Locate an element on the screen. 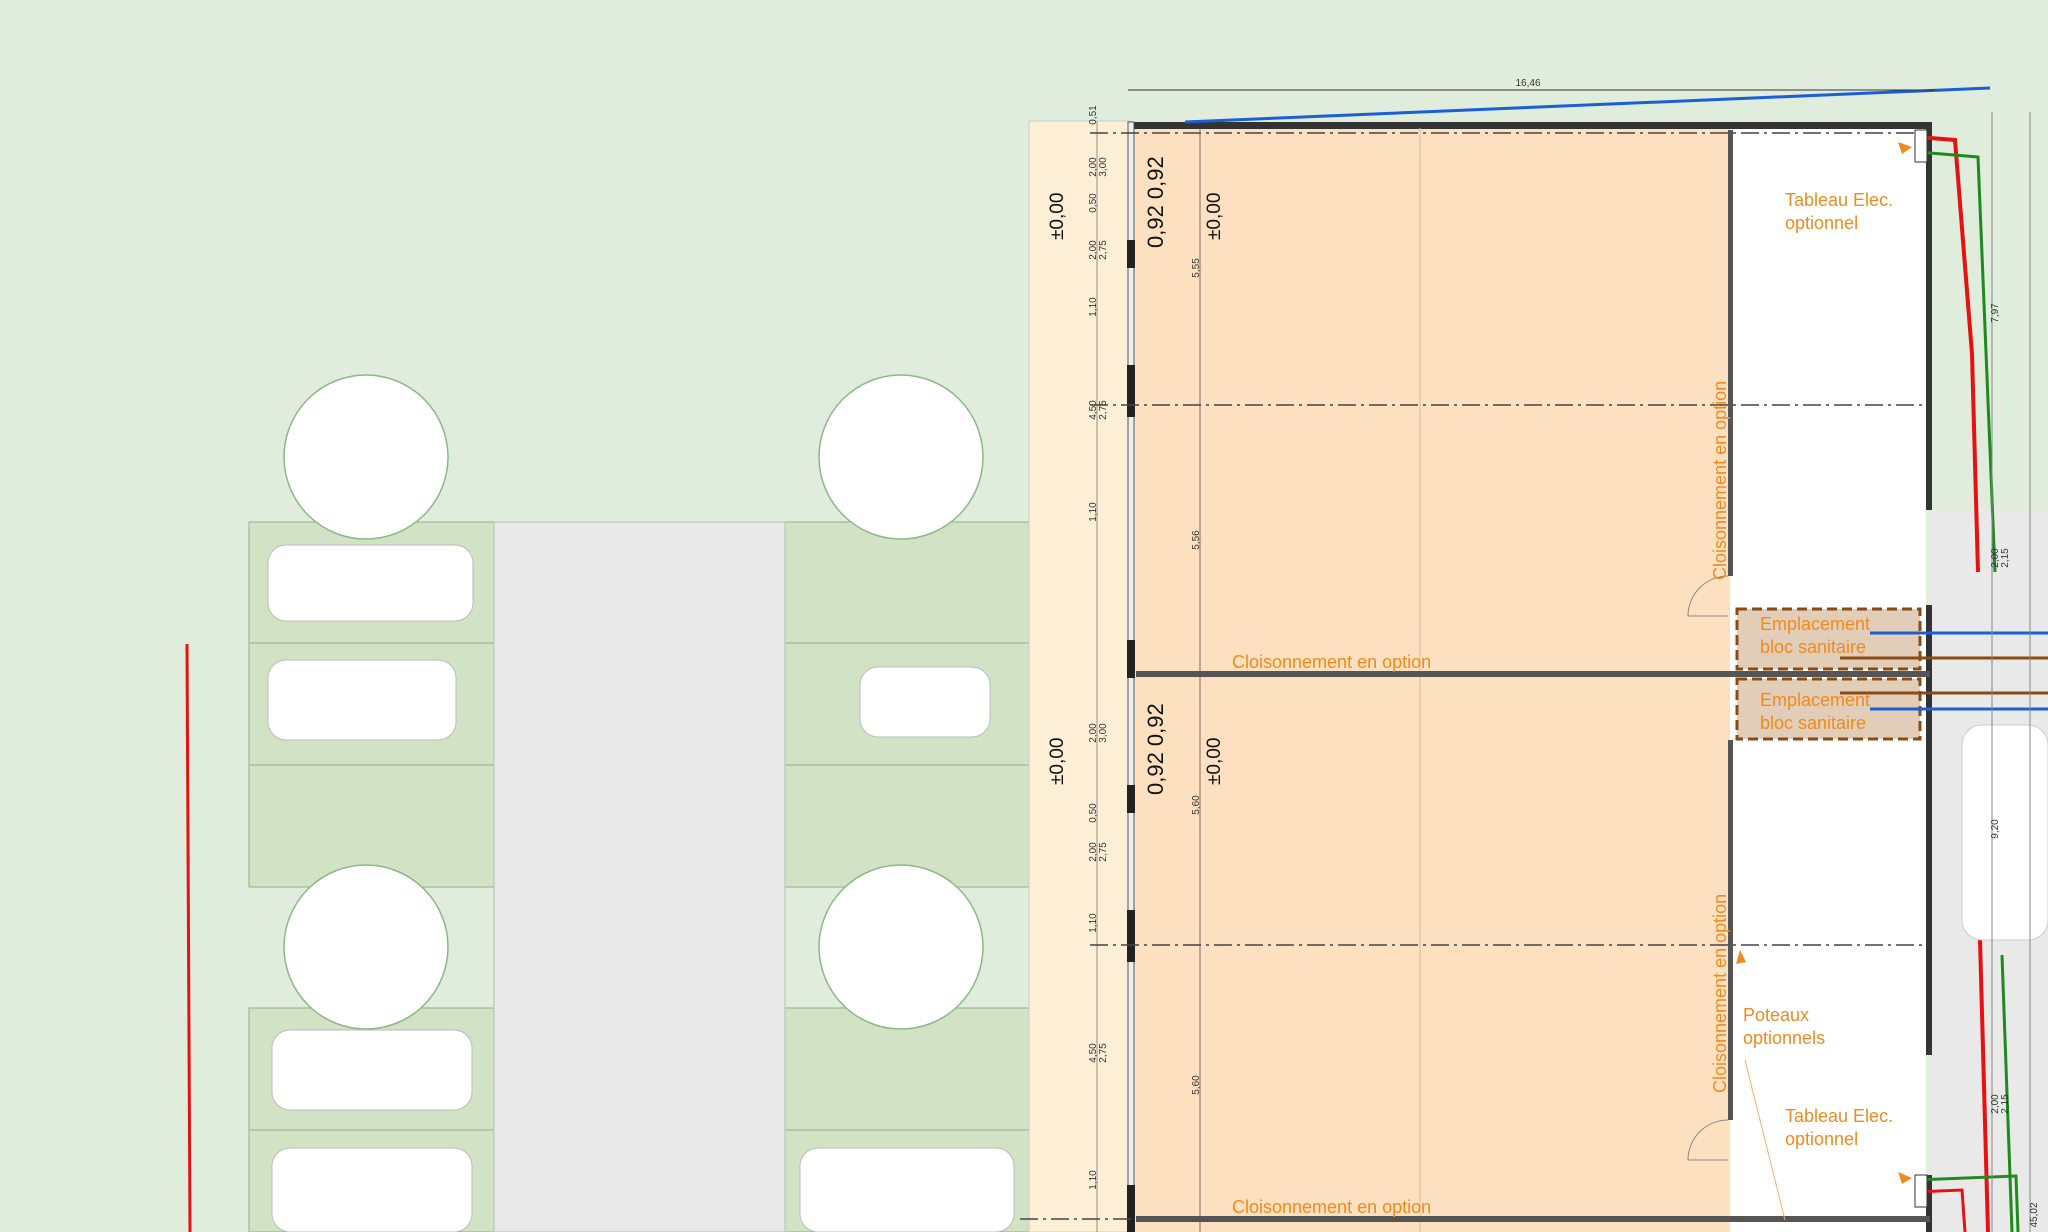 The height and width of the screenshot is (1232, 2048). right-dimension: 45,02 is located at coordinates (2034, 1214).